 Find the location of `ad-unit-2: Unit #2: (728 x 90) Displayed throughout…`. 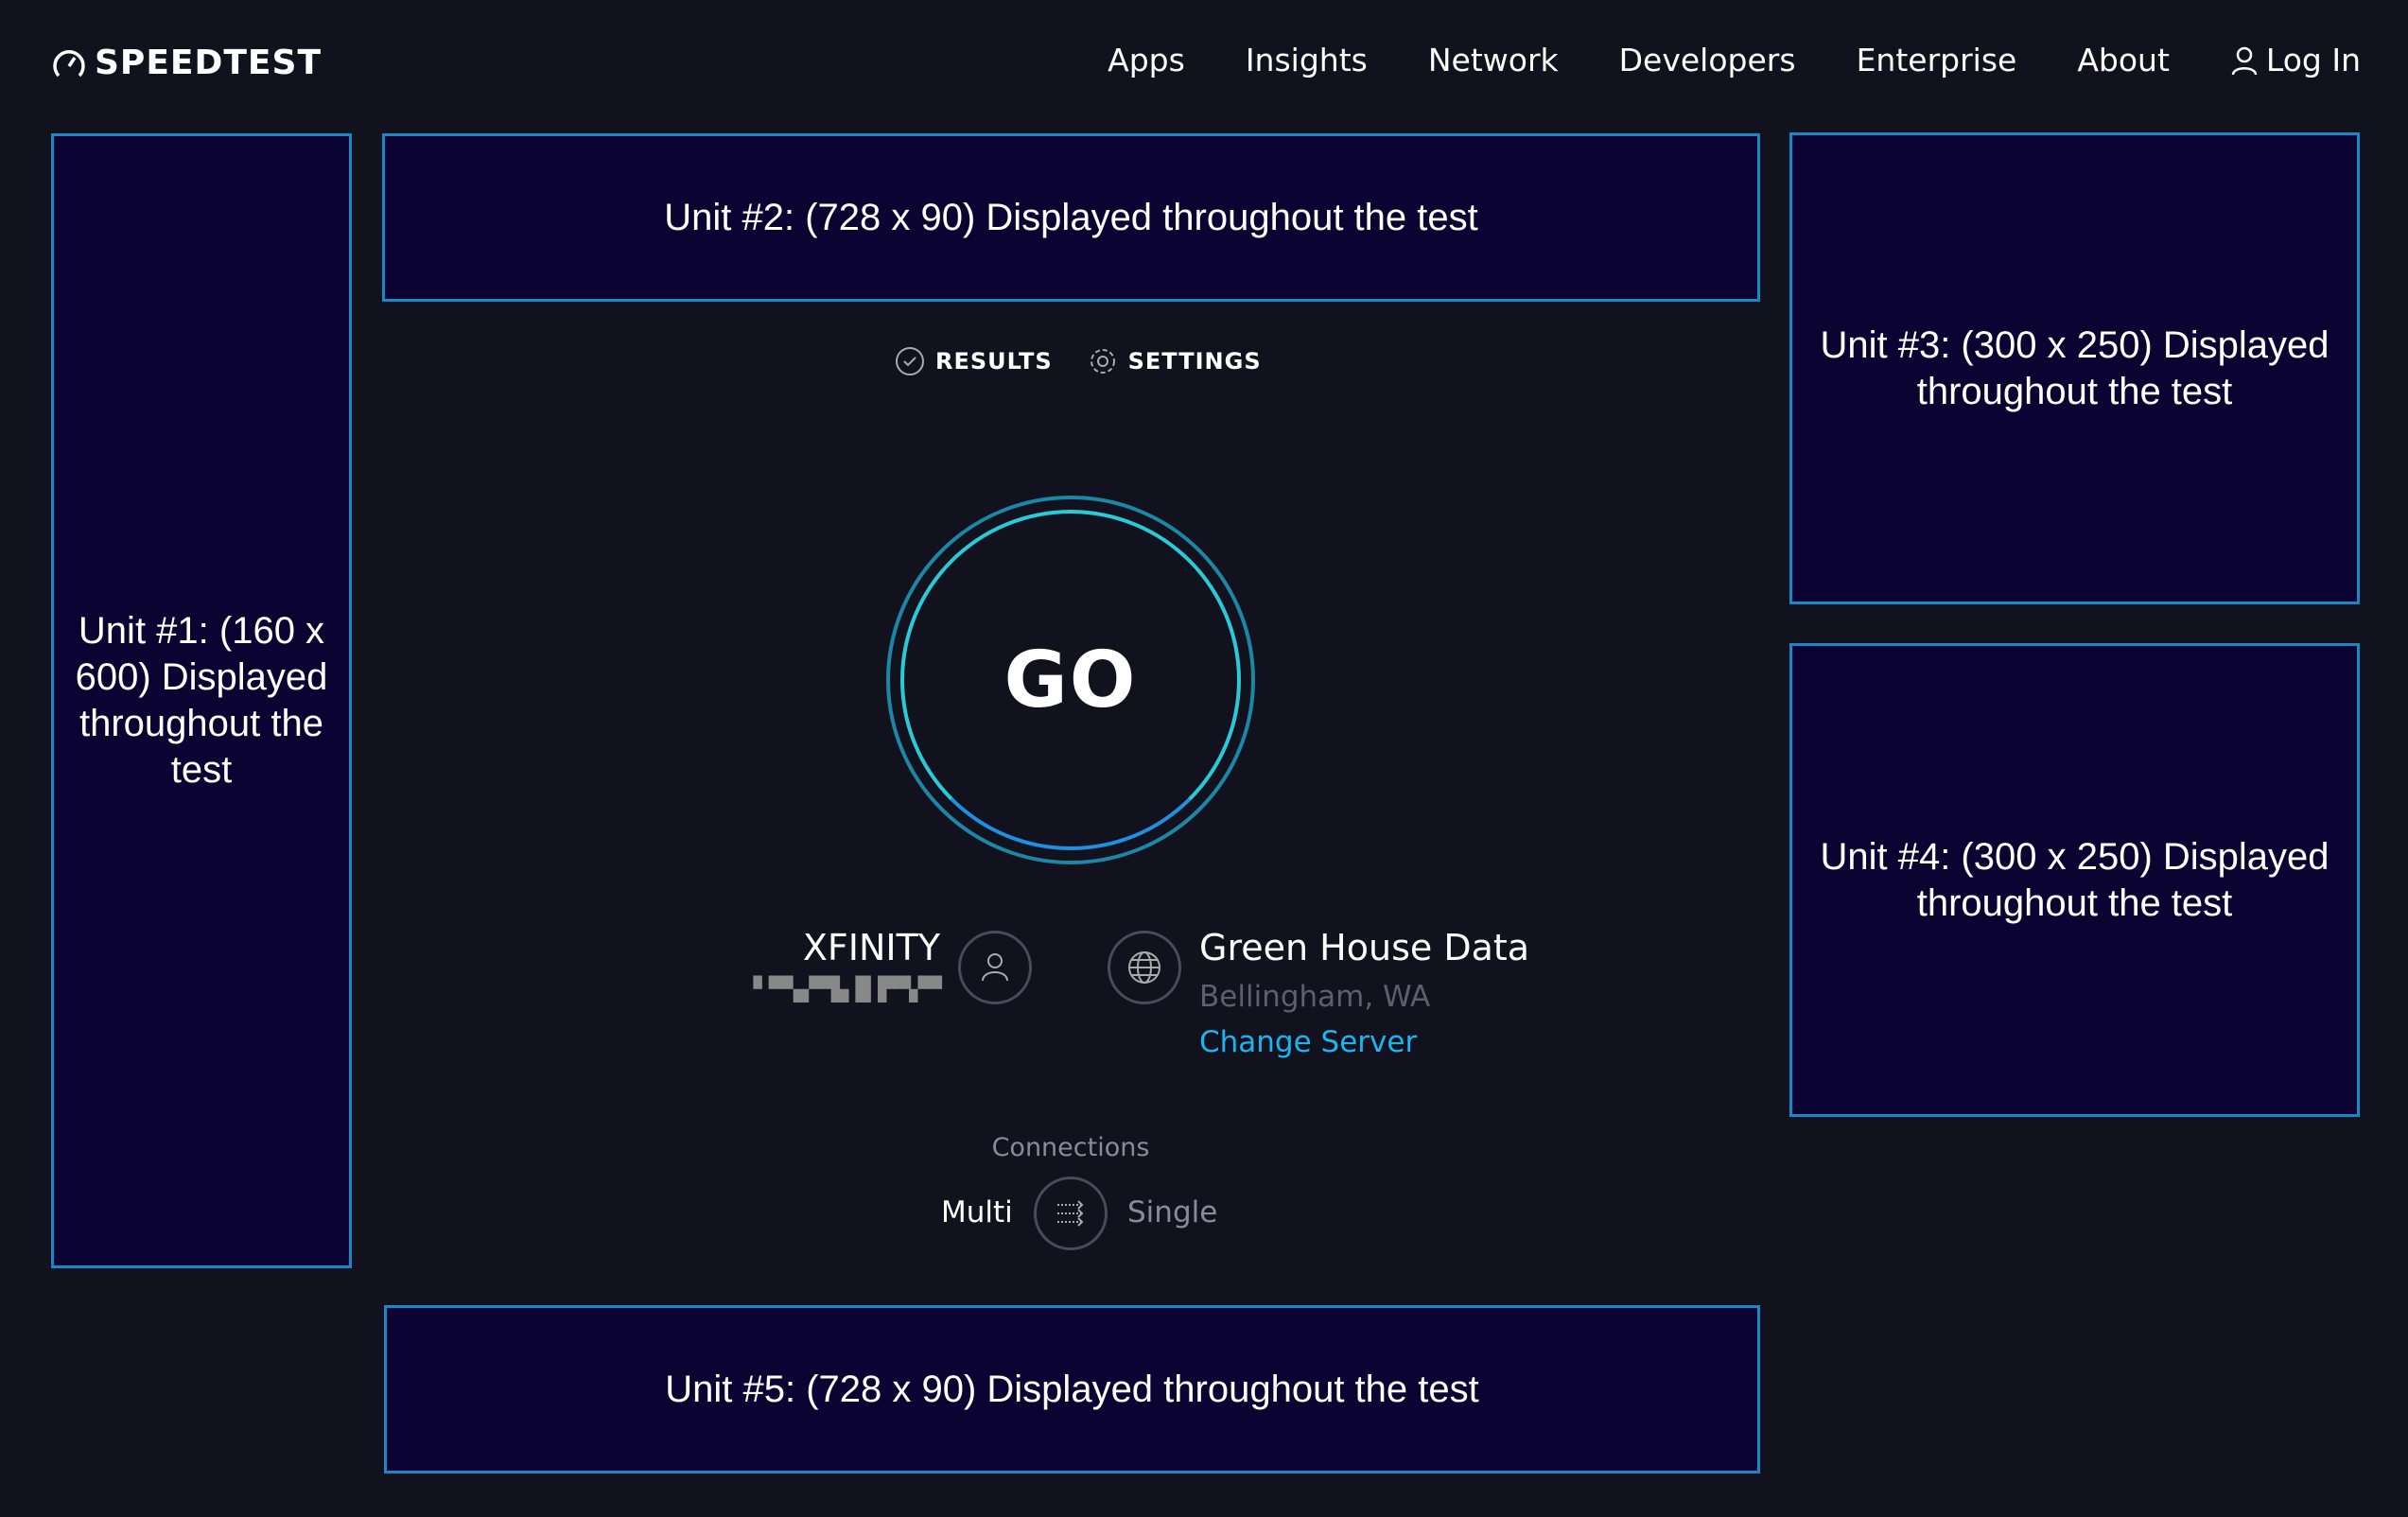

ad-unit-2: Unit #2: (728 x 90) Displayed throughout… is located at coordinates (1071, 217).